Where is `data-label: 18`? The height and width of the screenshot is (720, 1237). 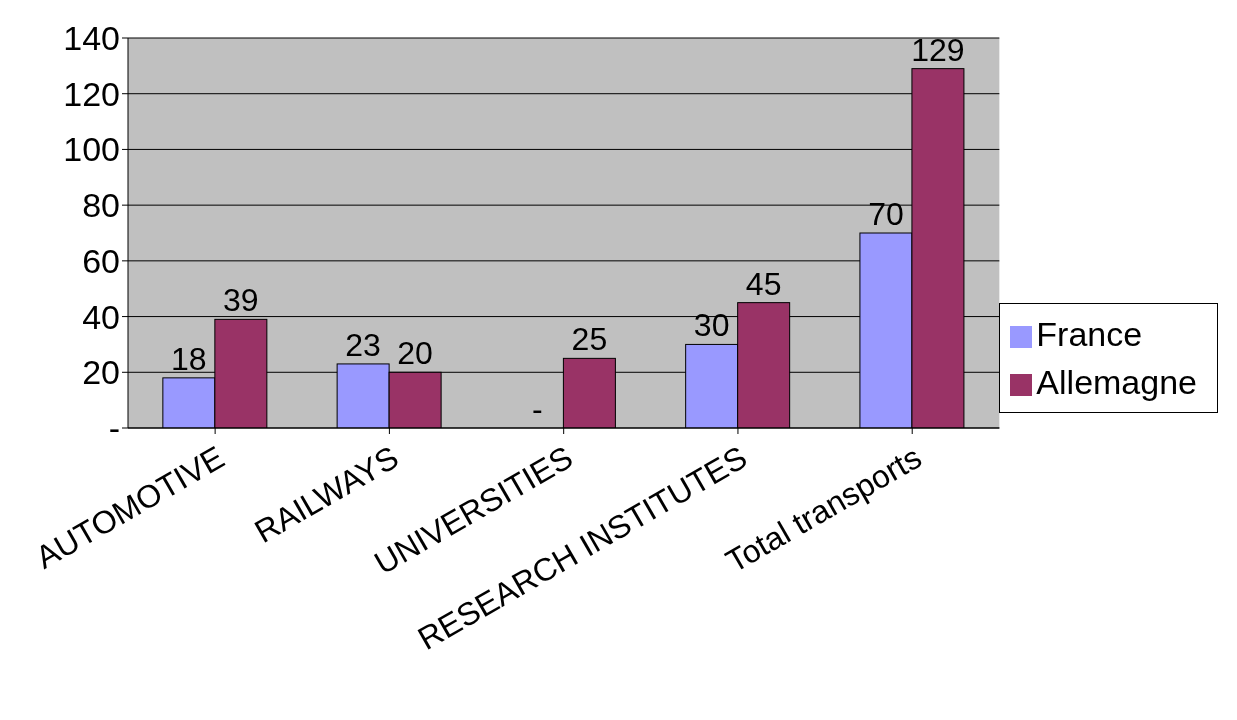
data-label: 18 is located at coordinates (189, 358).